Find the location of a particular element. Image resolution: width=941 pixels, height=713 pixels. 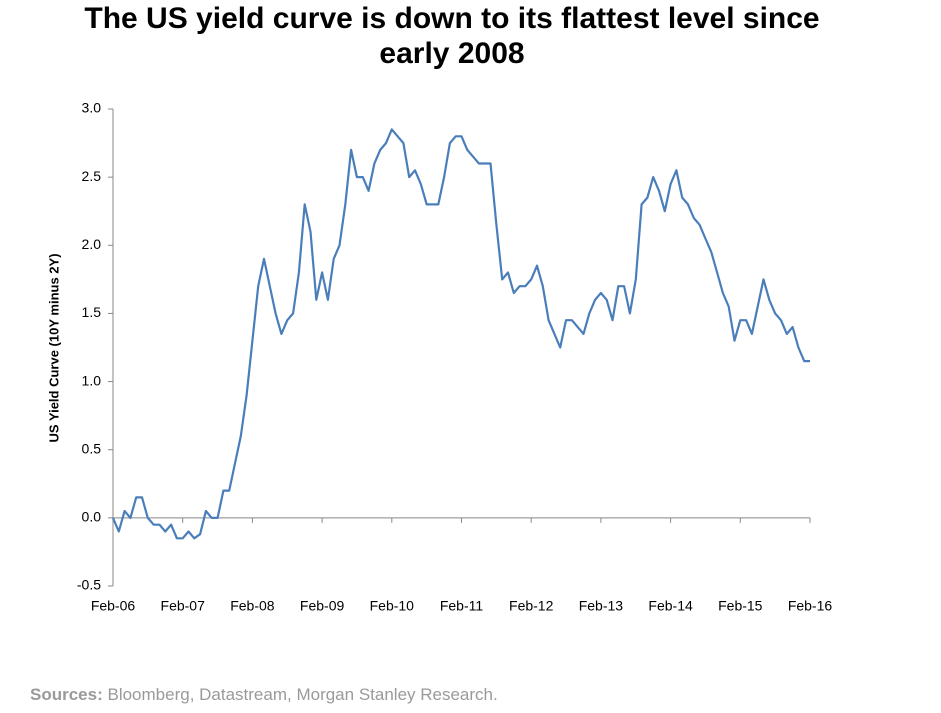

x-tick-label: Feb-15 is located at coordinates (740, 606).